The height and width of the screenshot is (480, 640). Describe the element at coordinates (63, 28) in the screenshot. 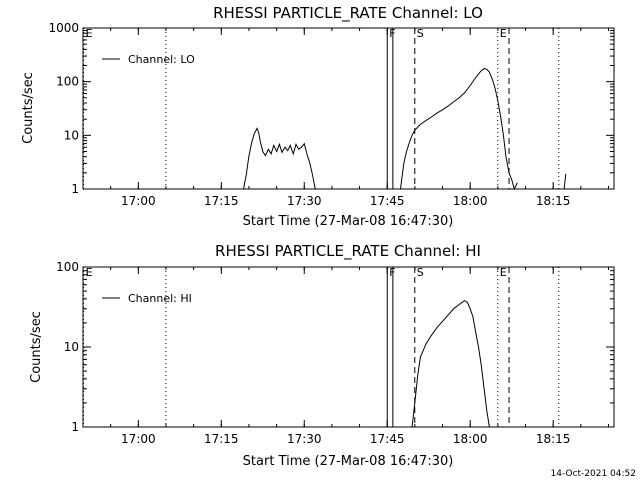

I see `y-tick-label: 1000` at that location.